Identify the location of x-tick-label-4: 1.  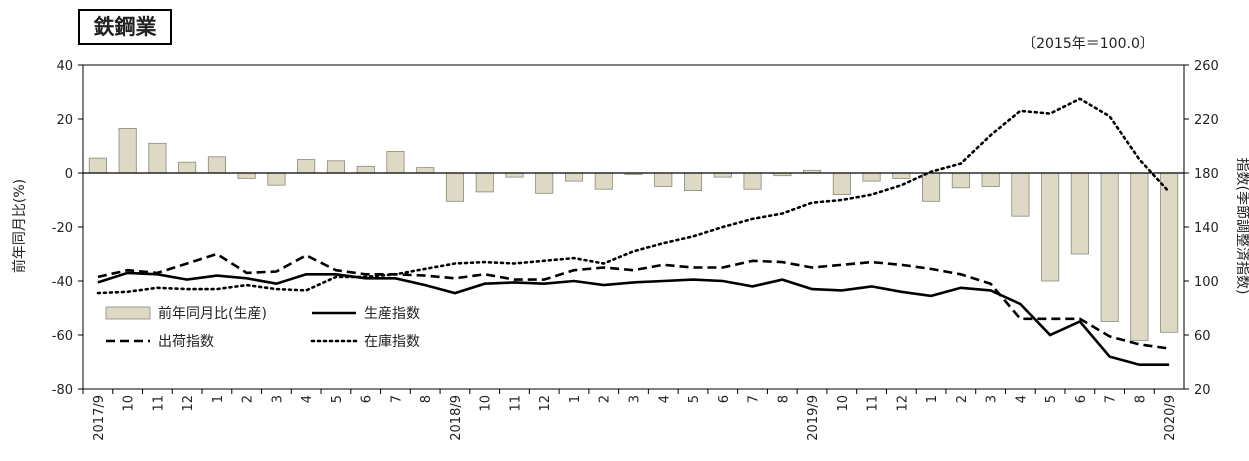
(218, 399).